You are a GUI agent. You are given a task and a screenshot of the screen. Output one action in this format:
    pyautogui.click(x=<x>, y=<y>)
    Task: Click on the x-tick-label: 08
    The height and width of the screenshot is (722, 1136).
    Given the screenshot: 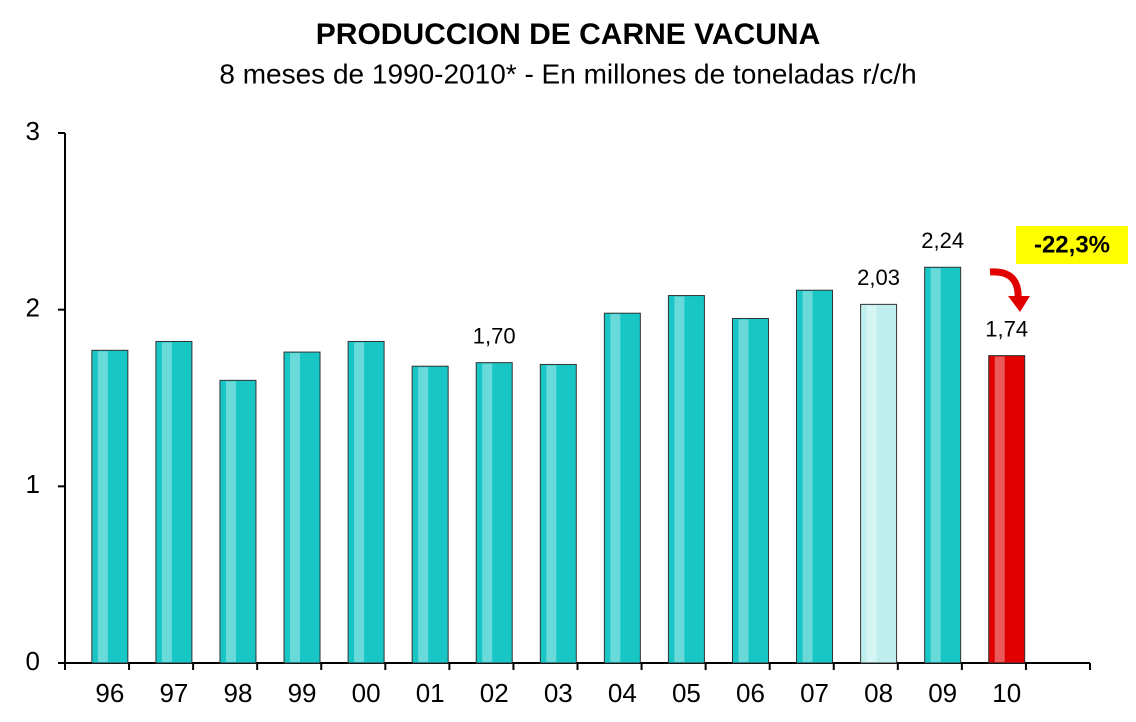 What is the action you would take?
    pyautogui.click(x=878, y=693)
    